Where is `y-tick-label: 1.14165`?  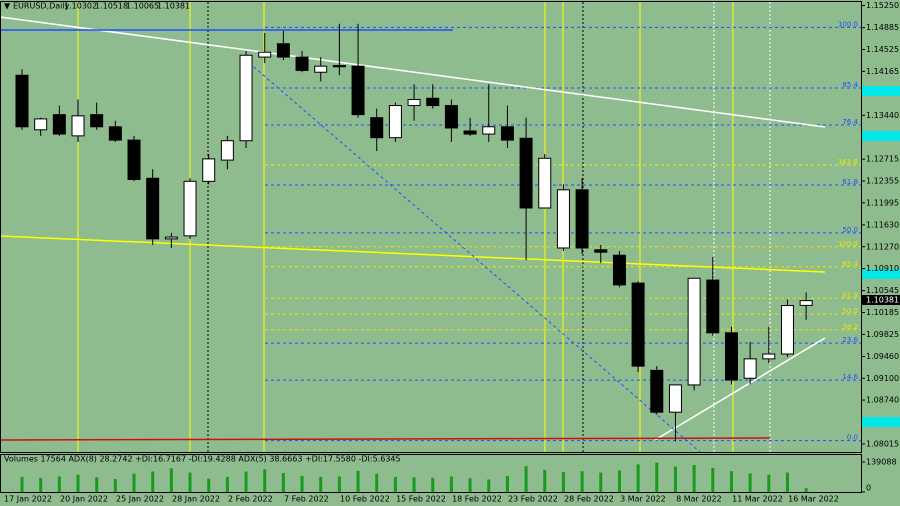 y-tick-label: 1.14165 is located at coordinates (882, 71).